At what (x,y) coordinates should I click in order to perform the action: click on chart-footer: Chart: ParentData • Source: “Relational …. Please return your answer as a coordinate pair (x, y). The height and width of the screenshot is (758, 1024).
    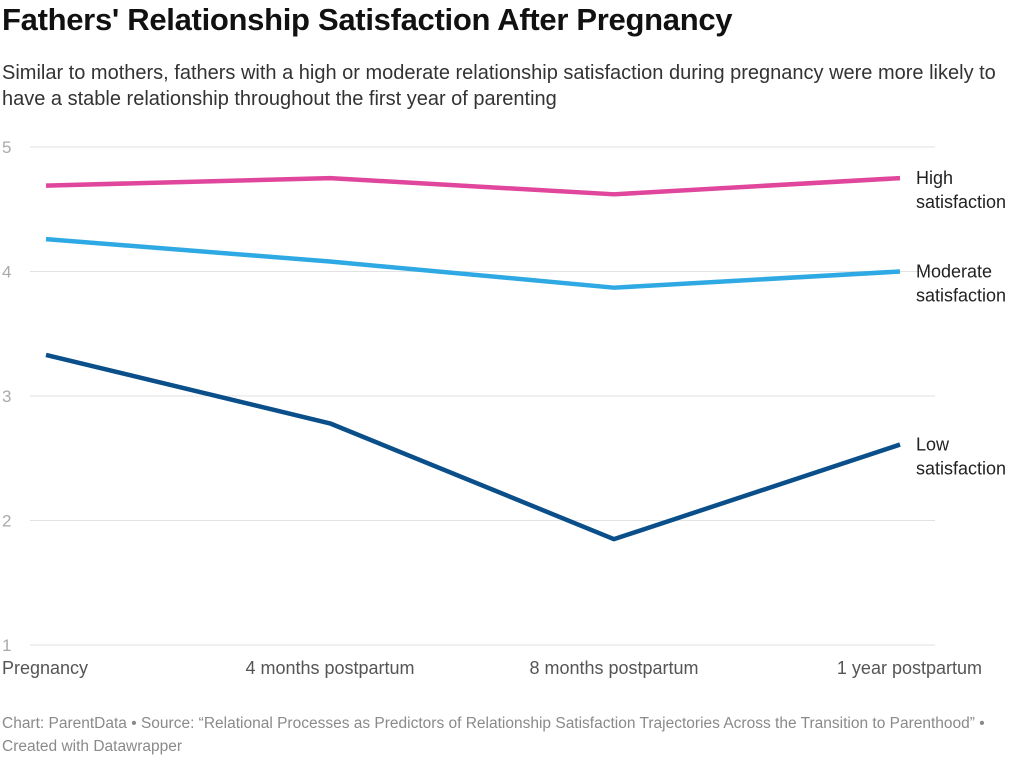
    Looking at the image, I should click on (493, 735).